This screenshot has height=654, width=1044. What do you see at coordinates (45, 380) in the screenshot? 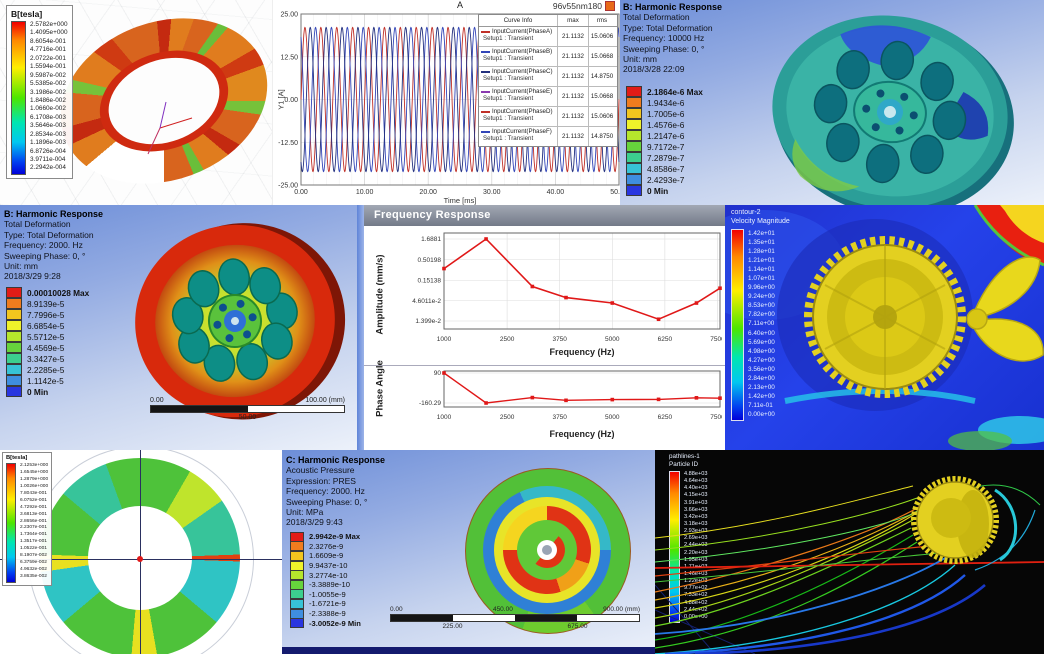
I see `legend-value: 1.1142e-5` at bounding box center [45, 380].